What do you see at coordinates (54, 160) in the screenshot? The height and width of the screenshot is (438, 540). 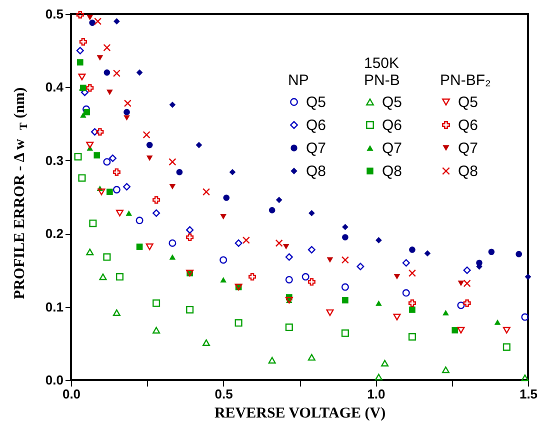 I see `y-tick-label: 0.3` at bounding box center [54, 160].